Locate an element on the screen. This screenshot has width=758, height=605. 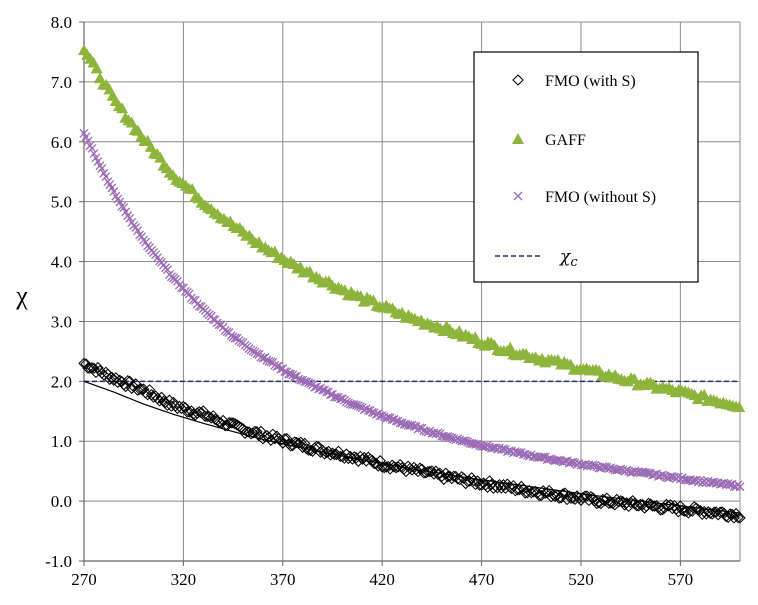
y-tick-label: 1.0 is located at coordinates (61, 441).